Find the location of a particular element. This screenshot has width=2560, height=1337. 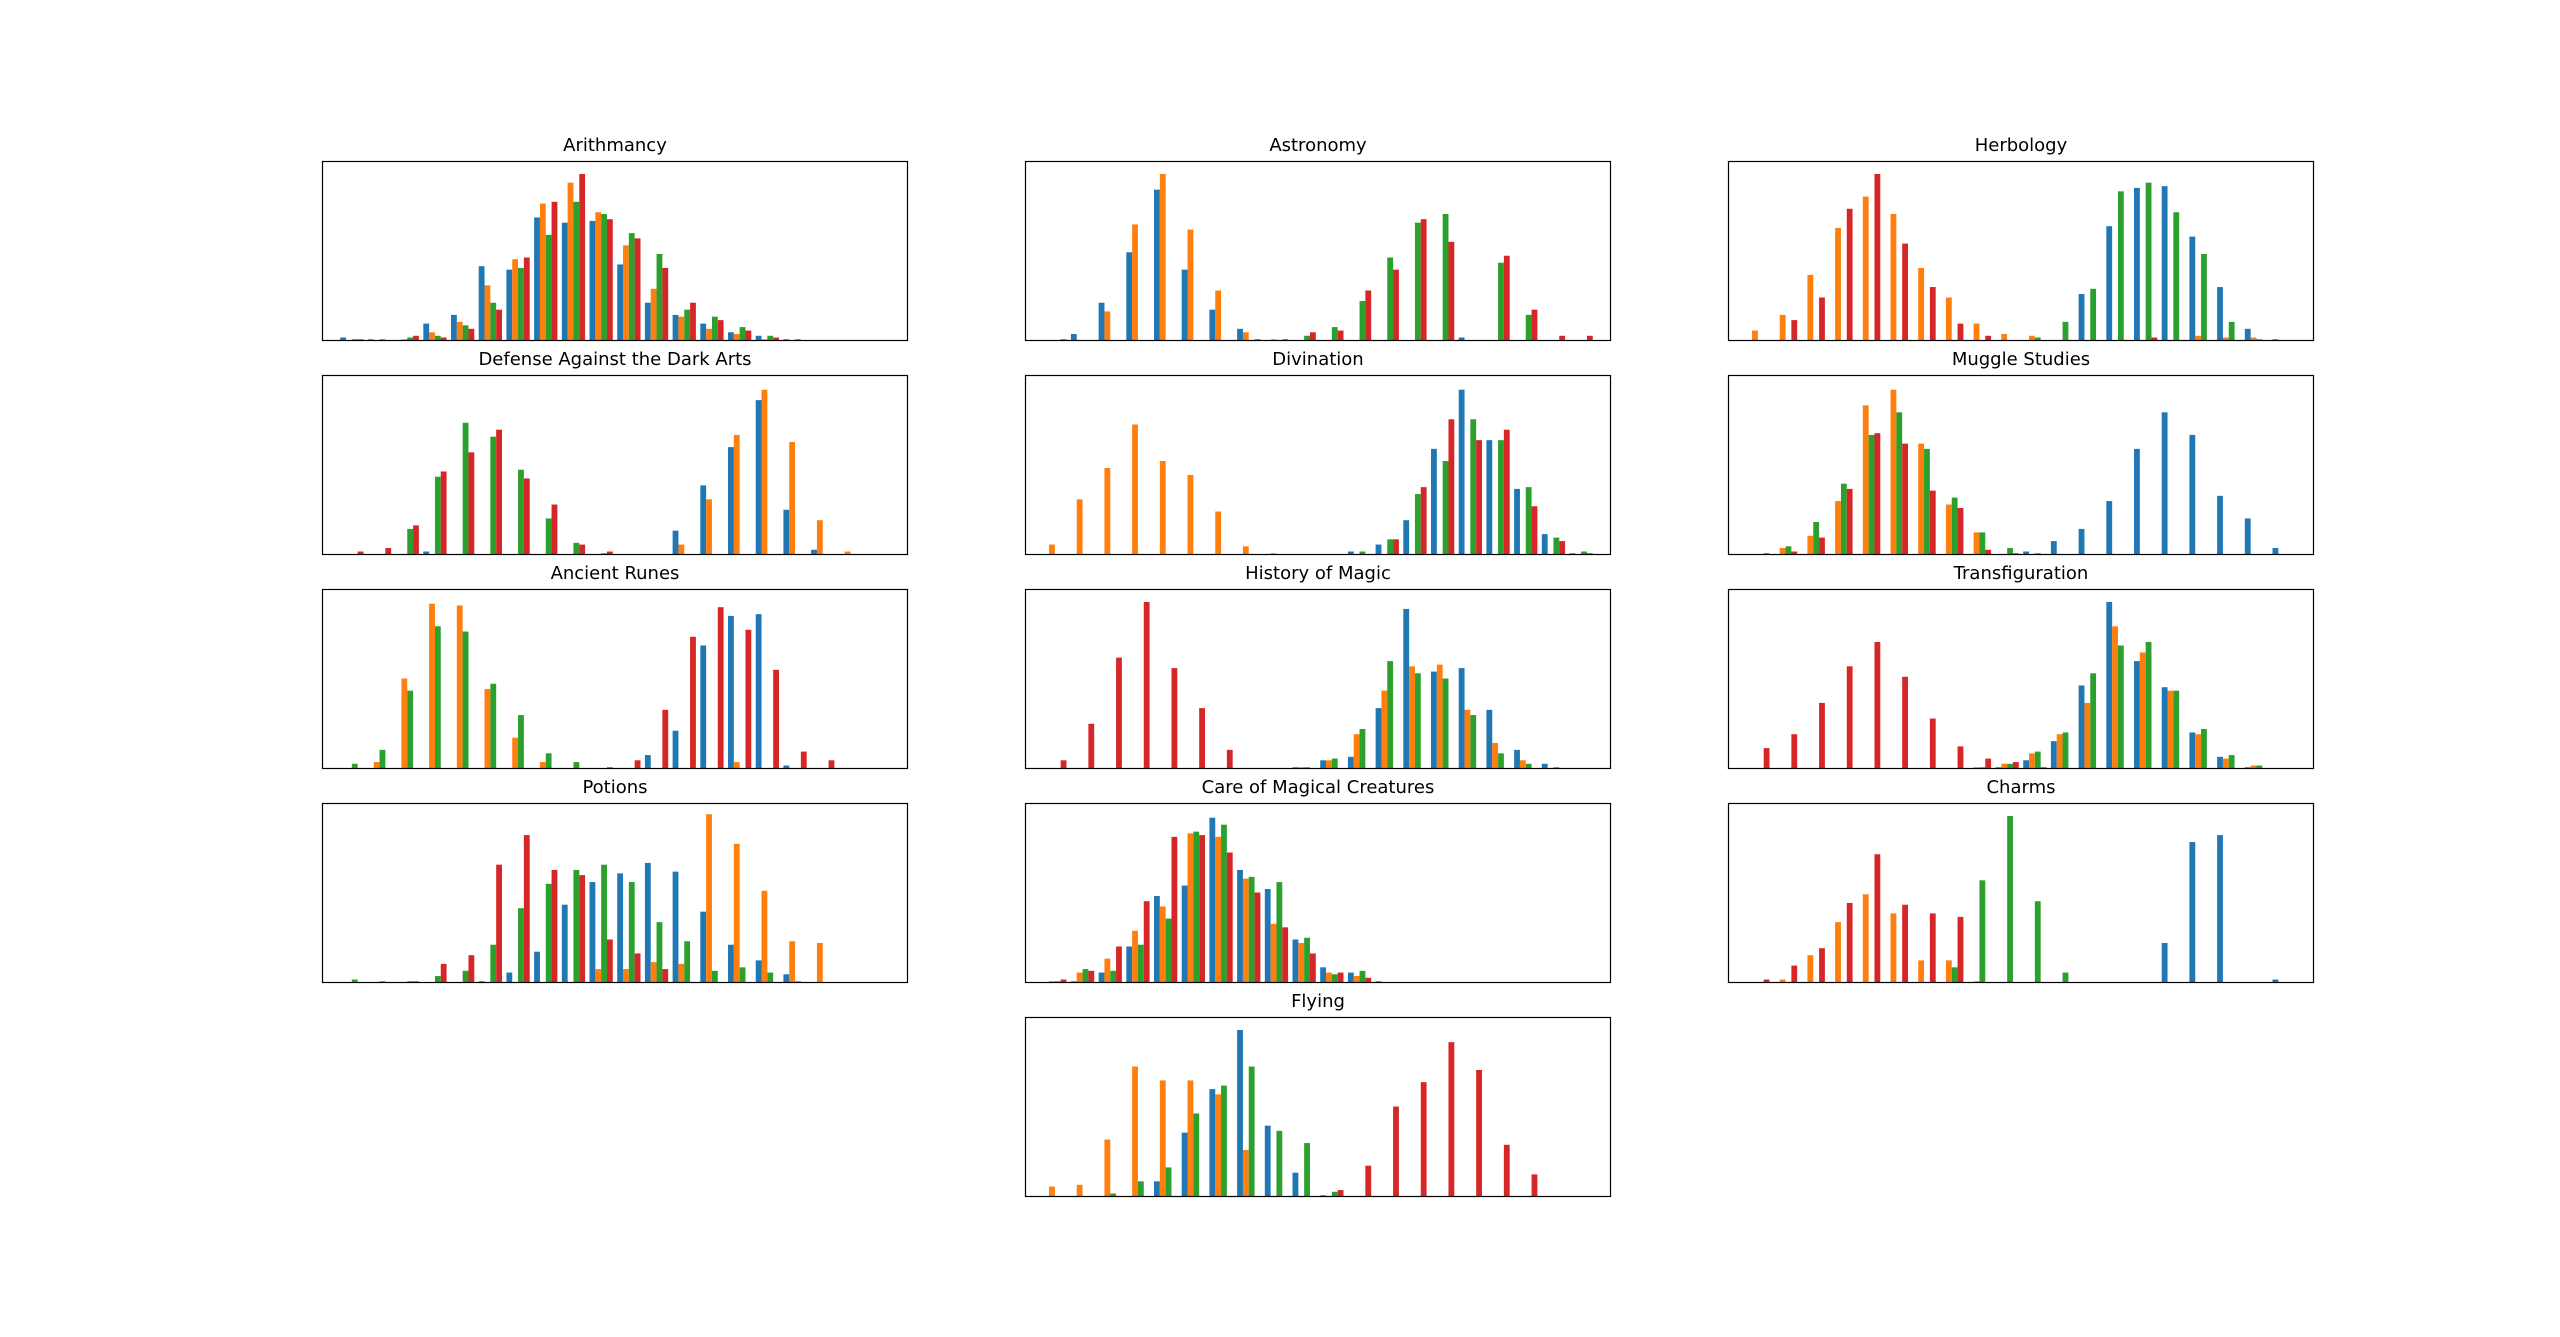

panel-flying: Flying is located at coordinates (1318, 1094).